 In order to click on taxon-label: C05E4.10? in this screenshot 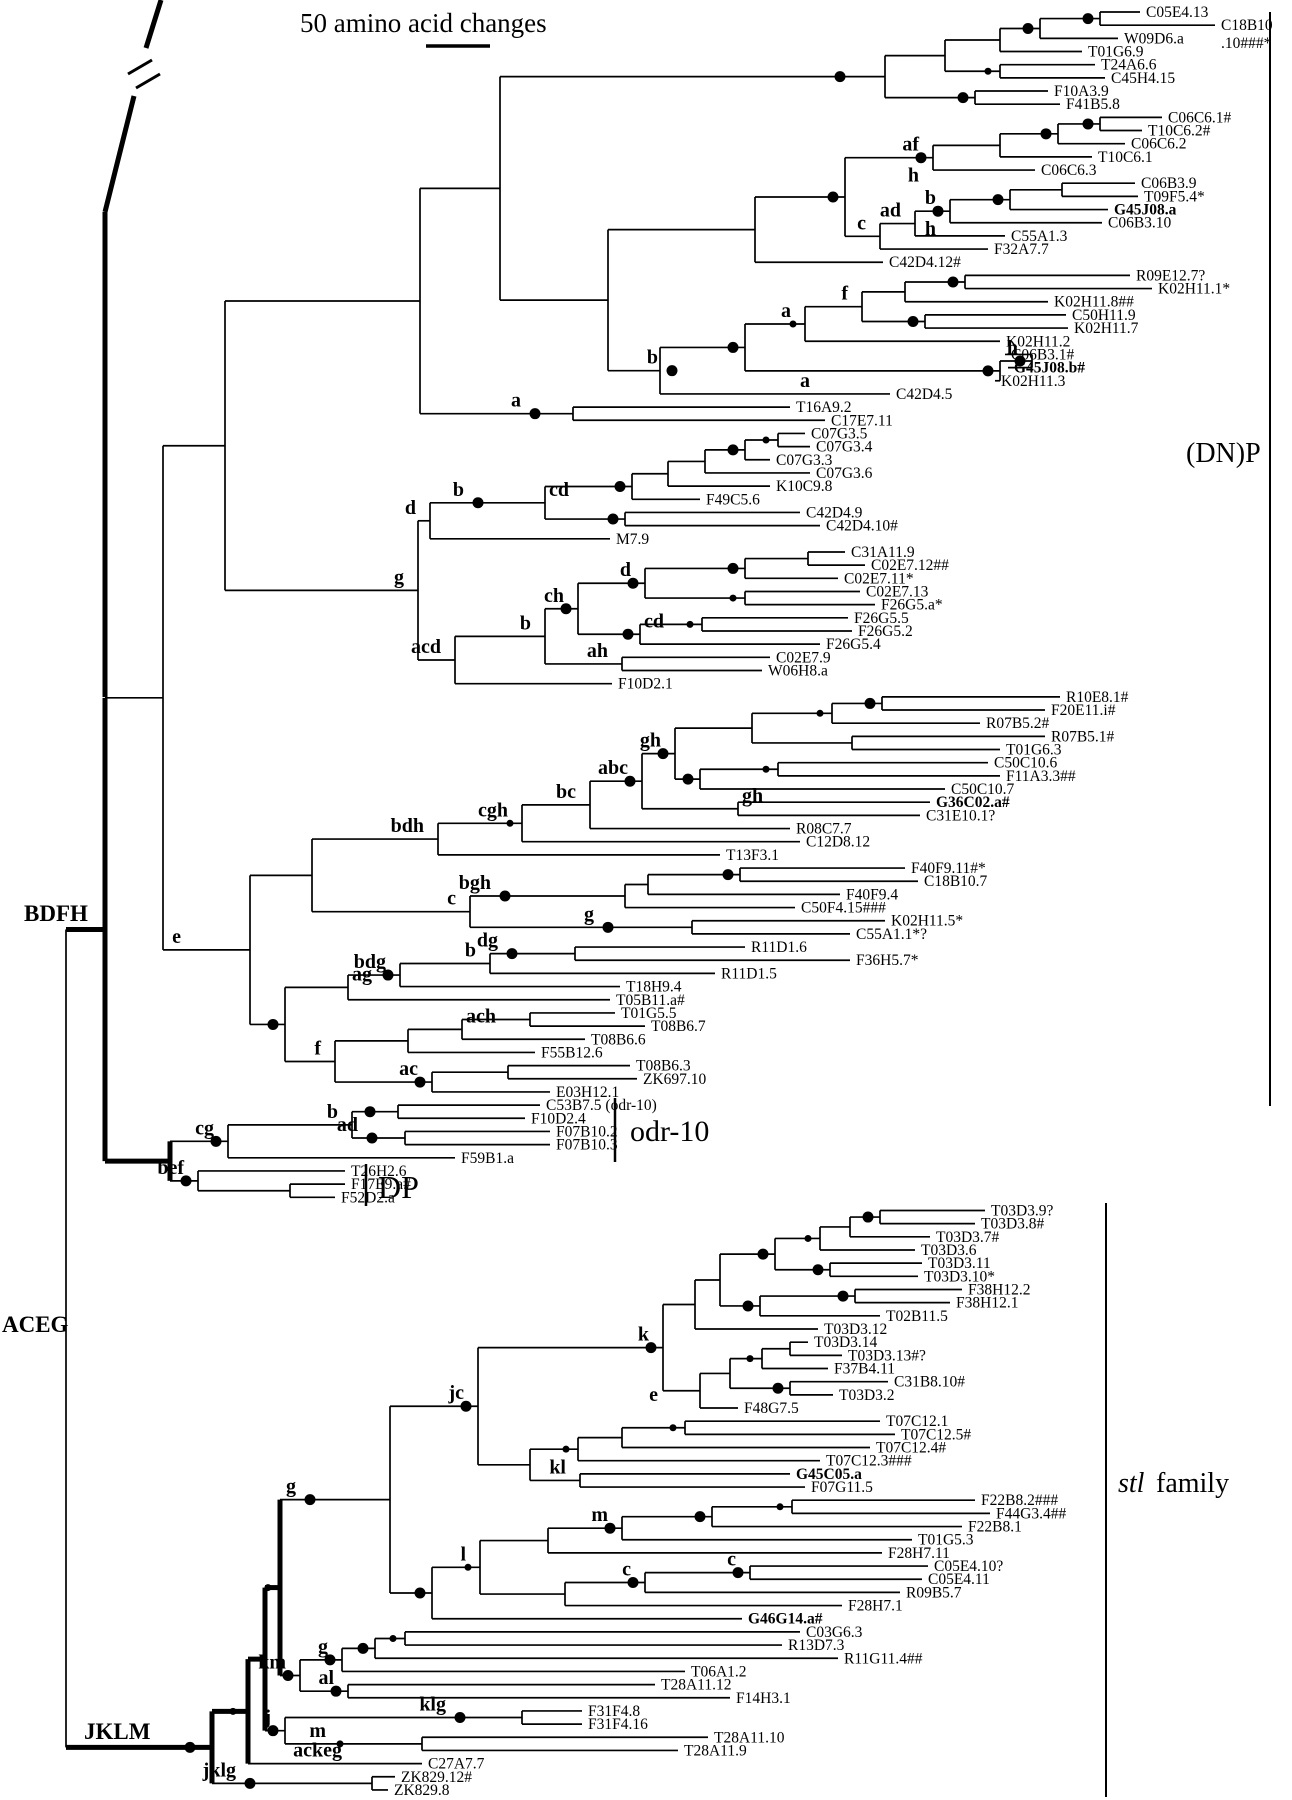, I will do `click(968, 1566)`.